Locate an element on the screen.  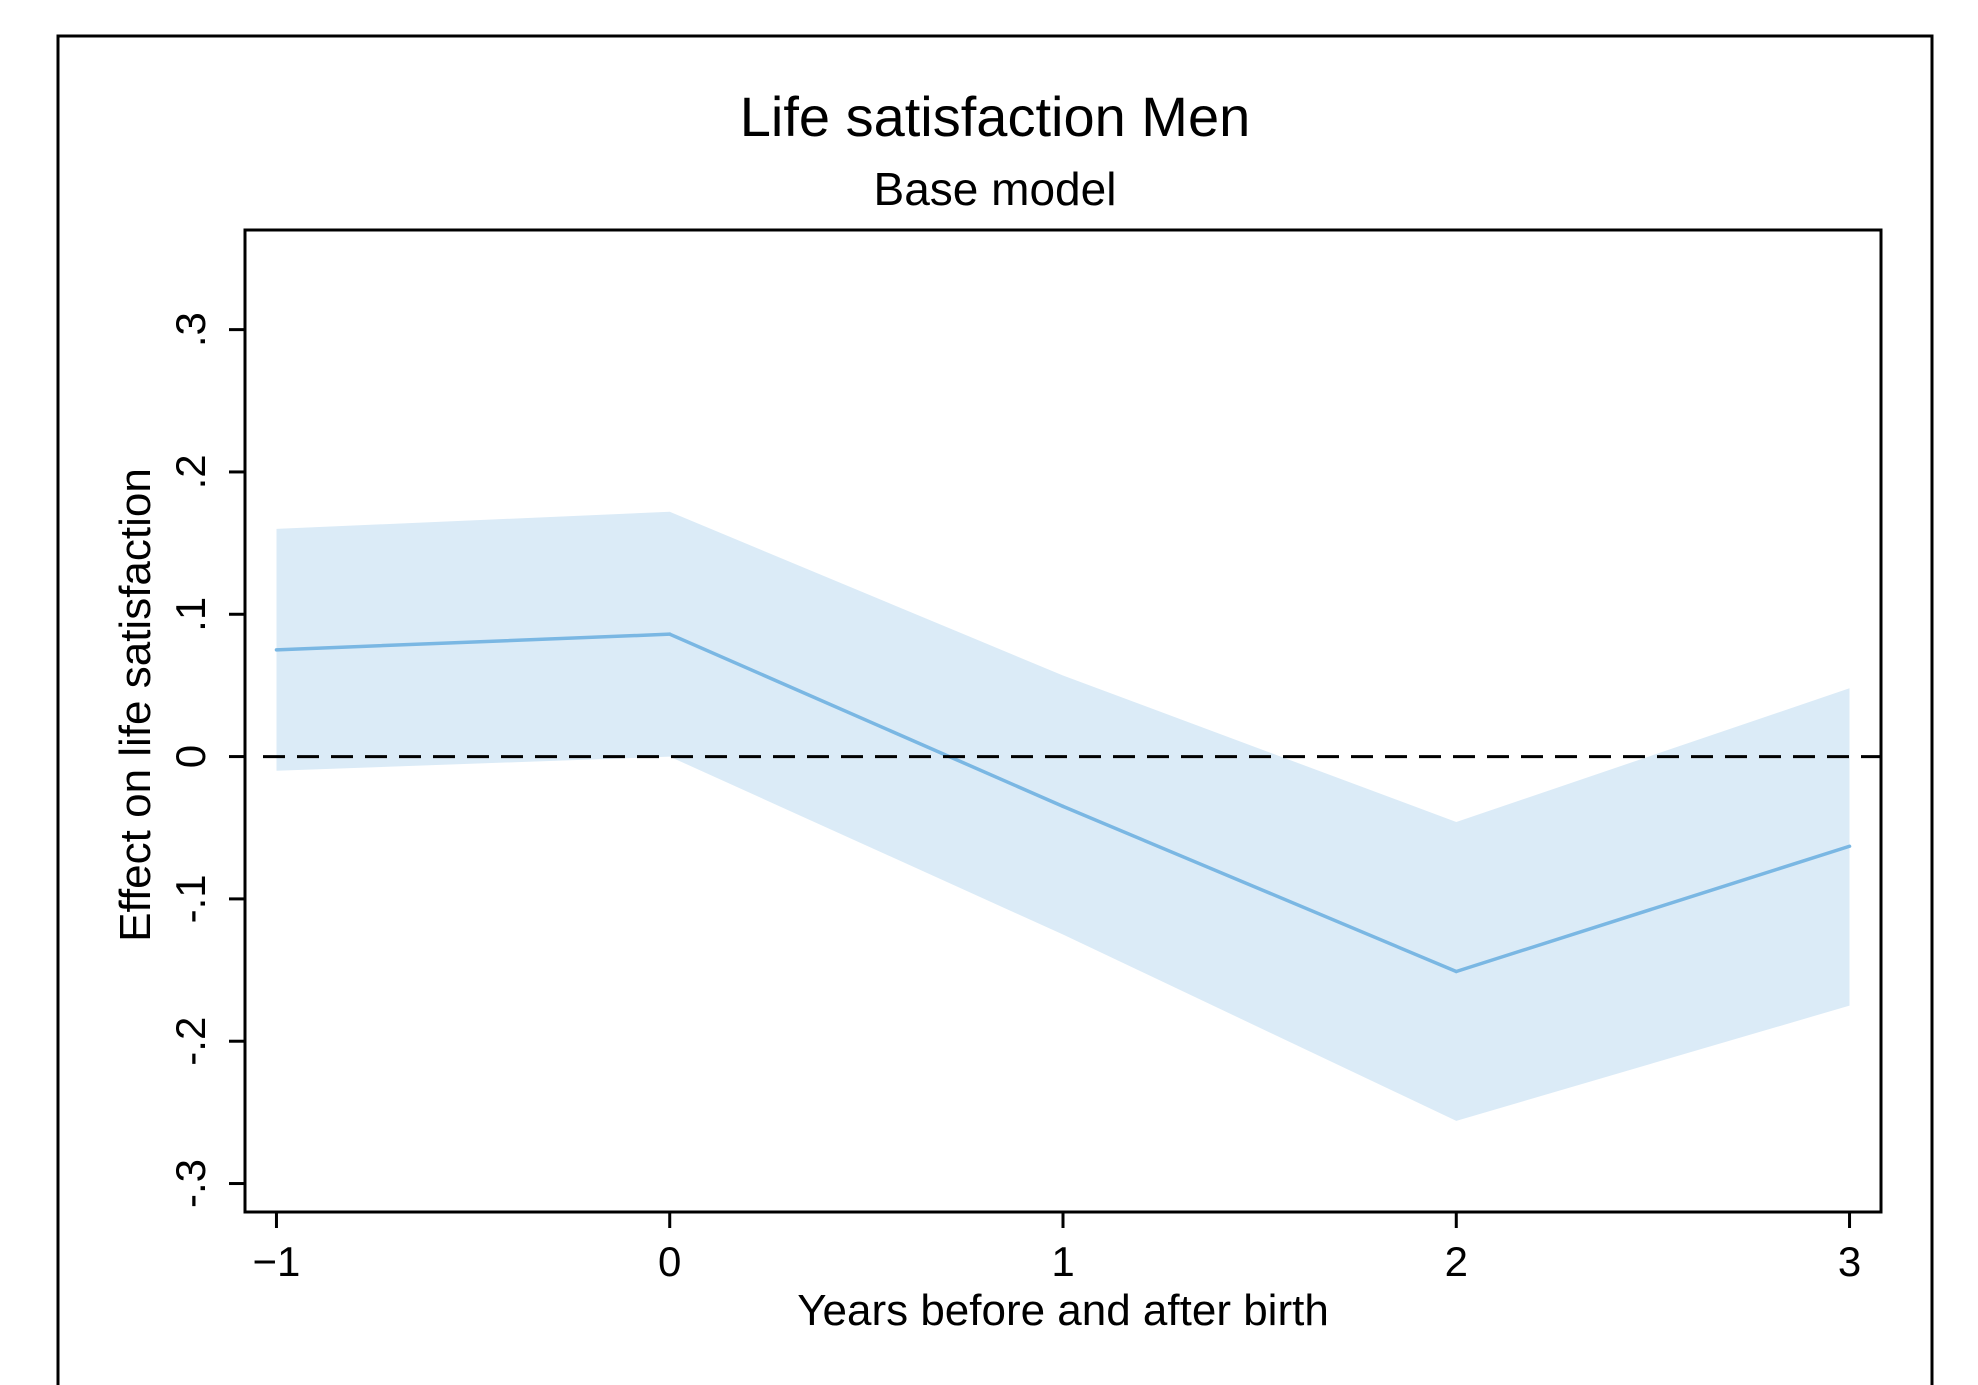
y-tick-label: -.3 is located at coordinates (190, 1183).